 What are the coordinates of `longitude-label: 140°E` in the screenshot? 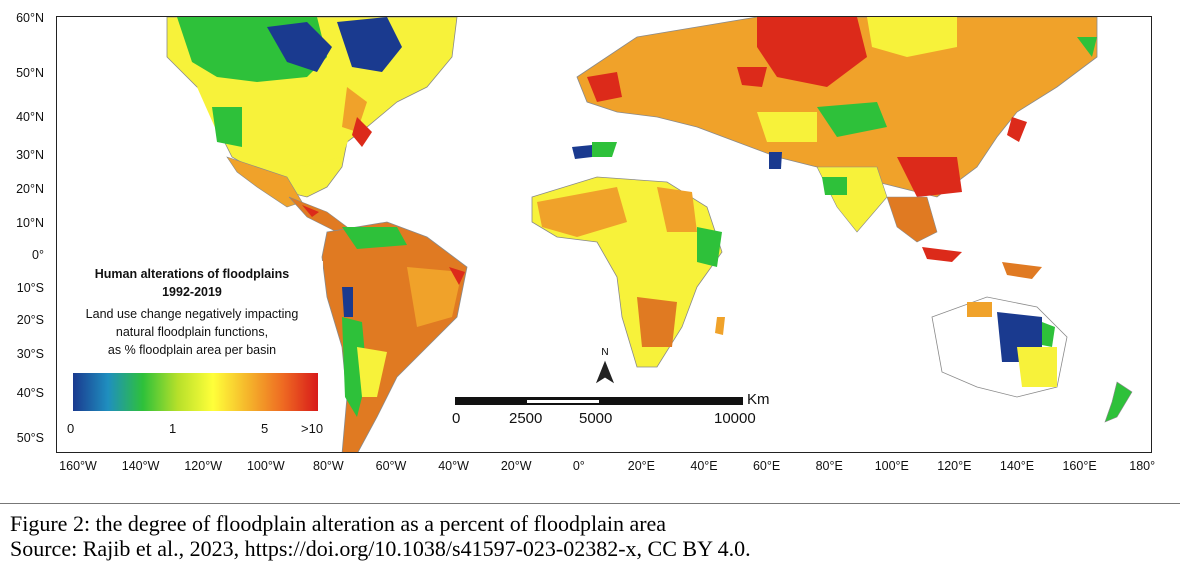 It's located at (1017, 466).